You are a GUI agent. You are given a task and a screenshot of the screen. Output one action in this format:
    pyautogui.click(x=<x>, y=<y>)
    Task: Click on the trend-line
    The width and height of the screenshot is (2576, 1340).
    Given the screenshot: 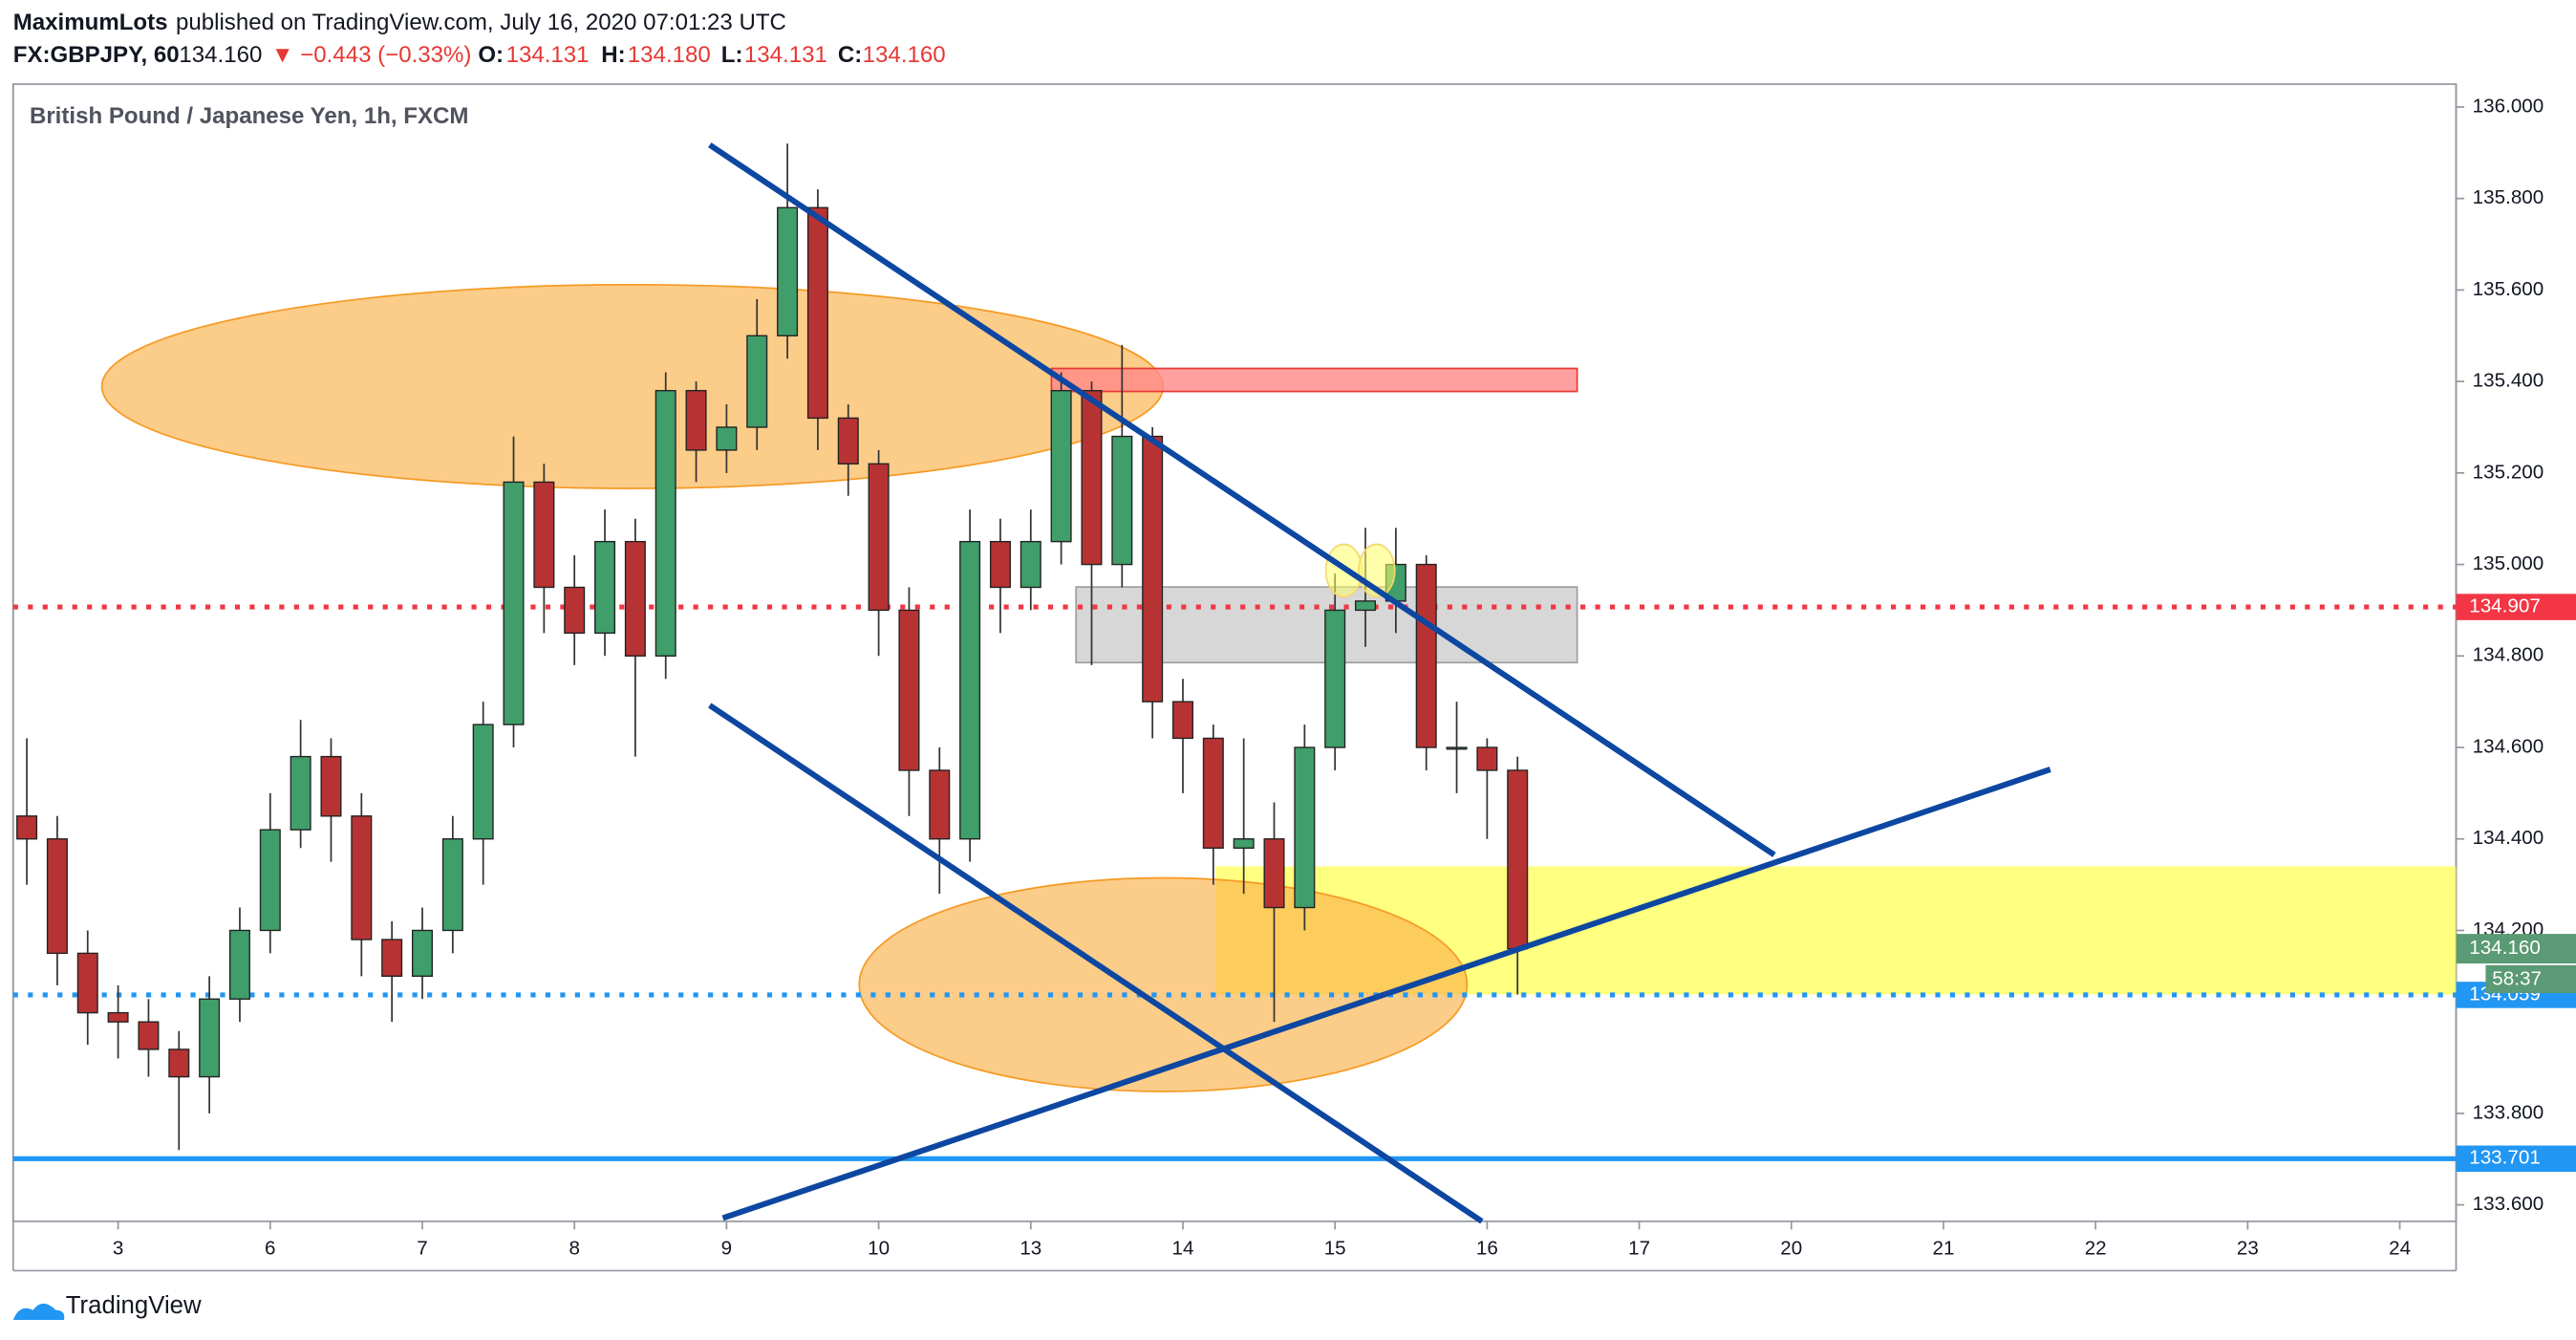 What is the action you would take?
    pyautogui.click(x=1096, y=963)
    